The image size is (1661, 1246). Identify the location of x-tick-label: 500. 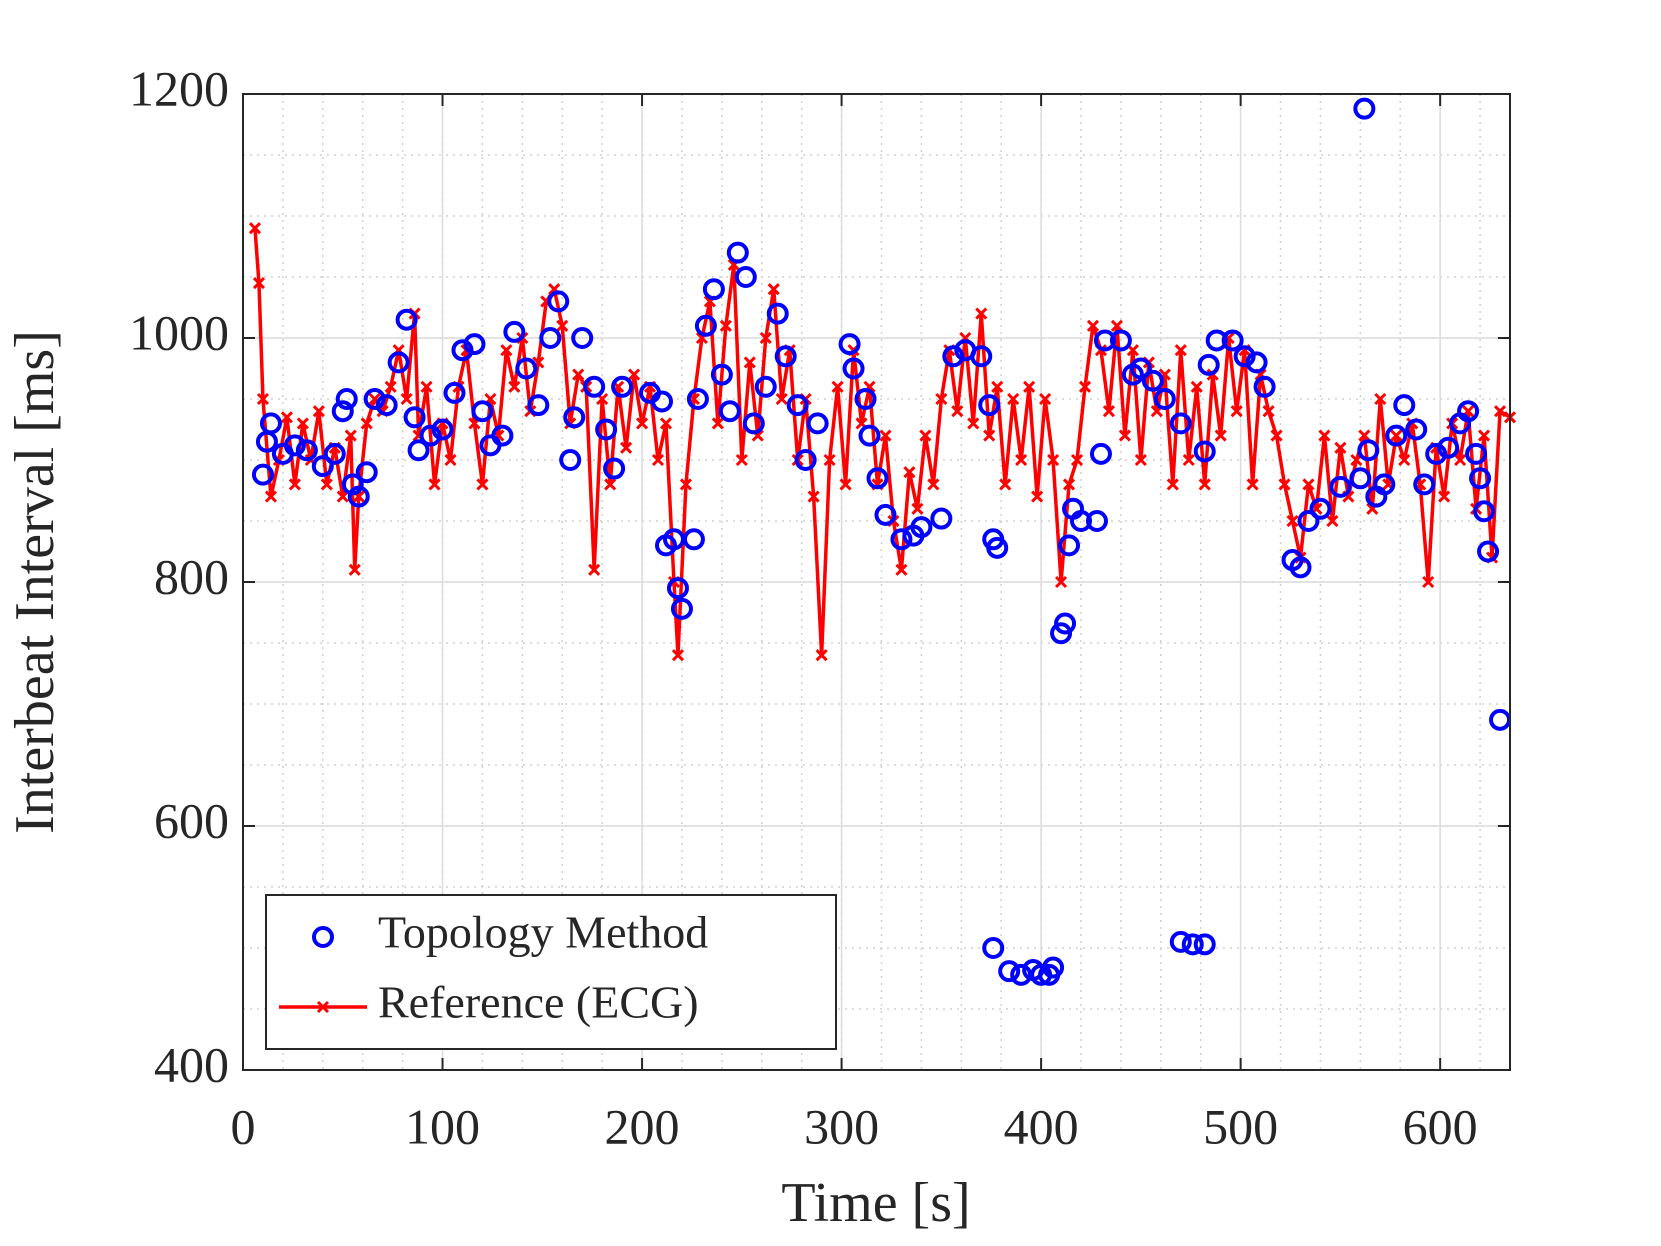
(1240, 1126).